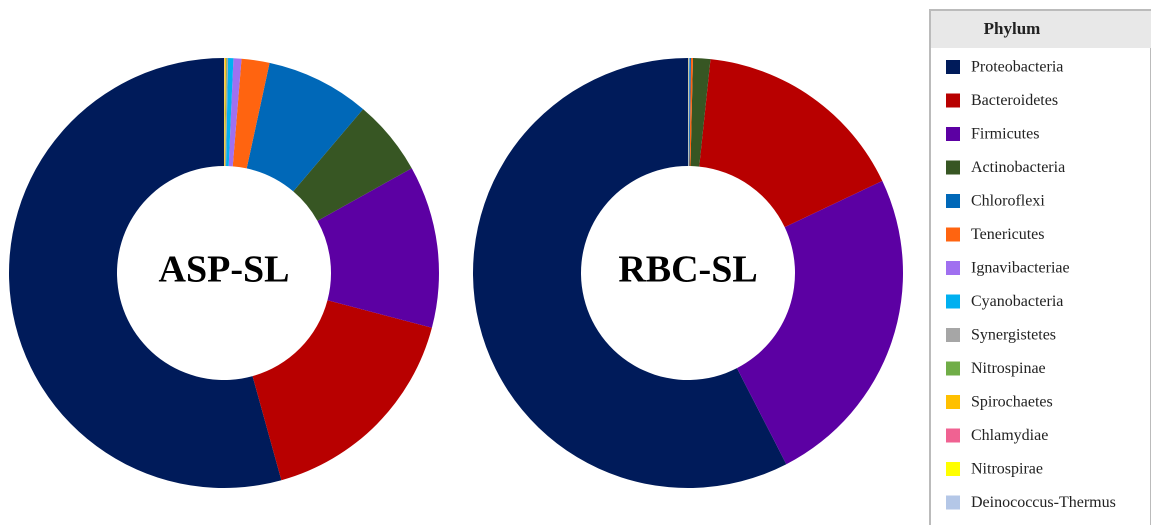 This screenshot has width=1151, height=525. Describe the element at coordinates (1013, 335) in the screenshot. I see `legend-label: Synergistetes` at that location.